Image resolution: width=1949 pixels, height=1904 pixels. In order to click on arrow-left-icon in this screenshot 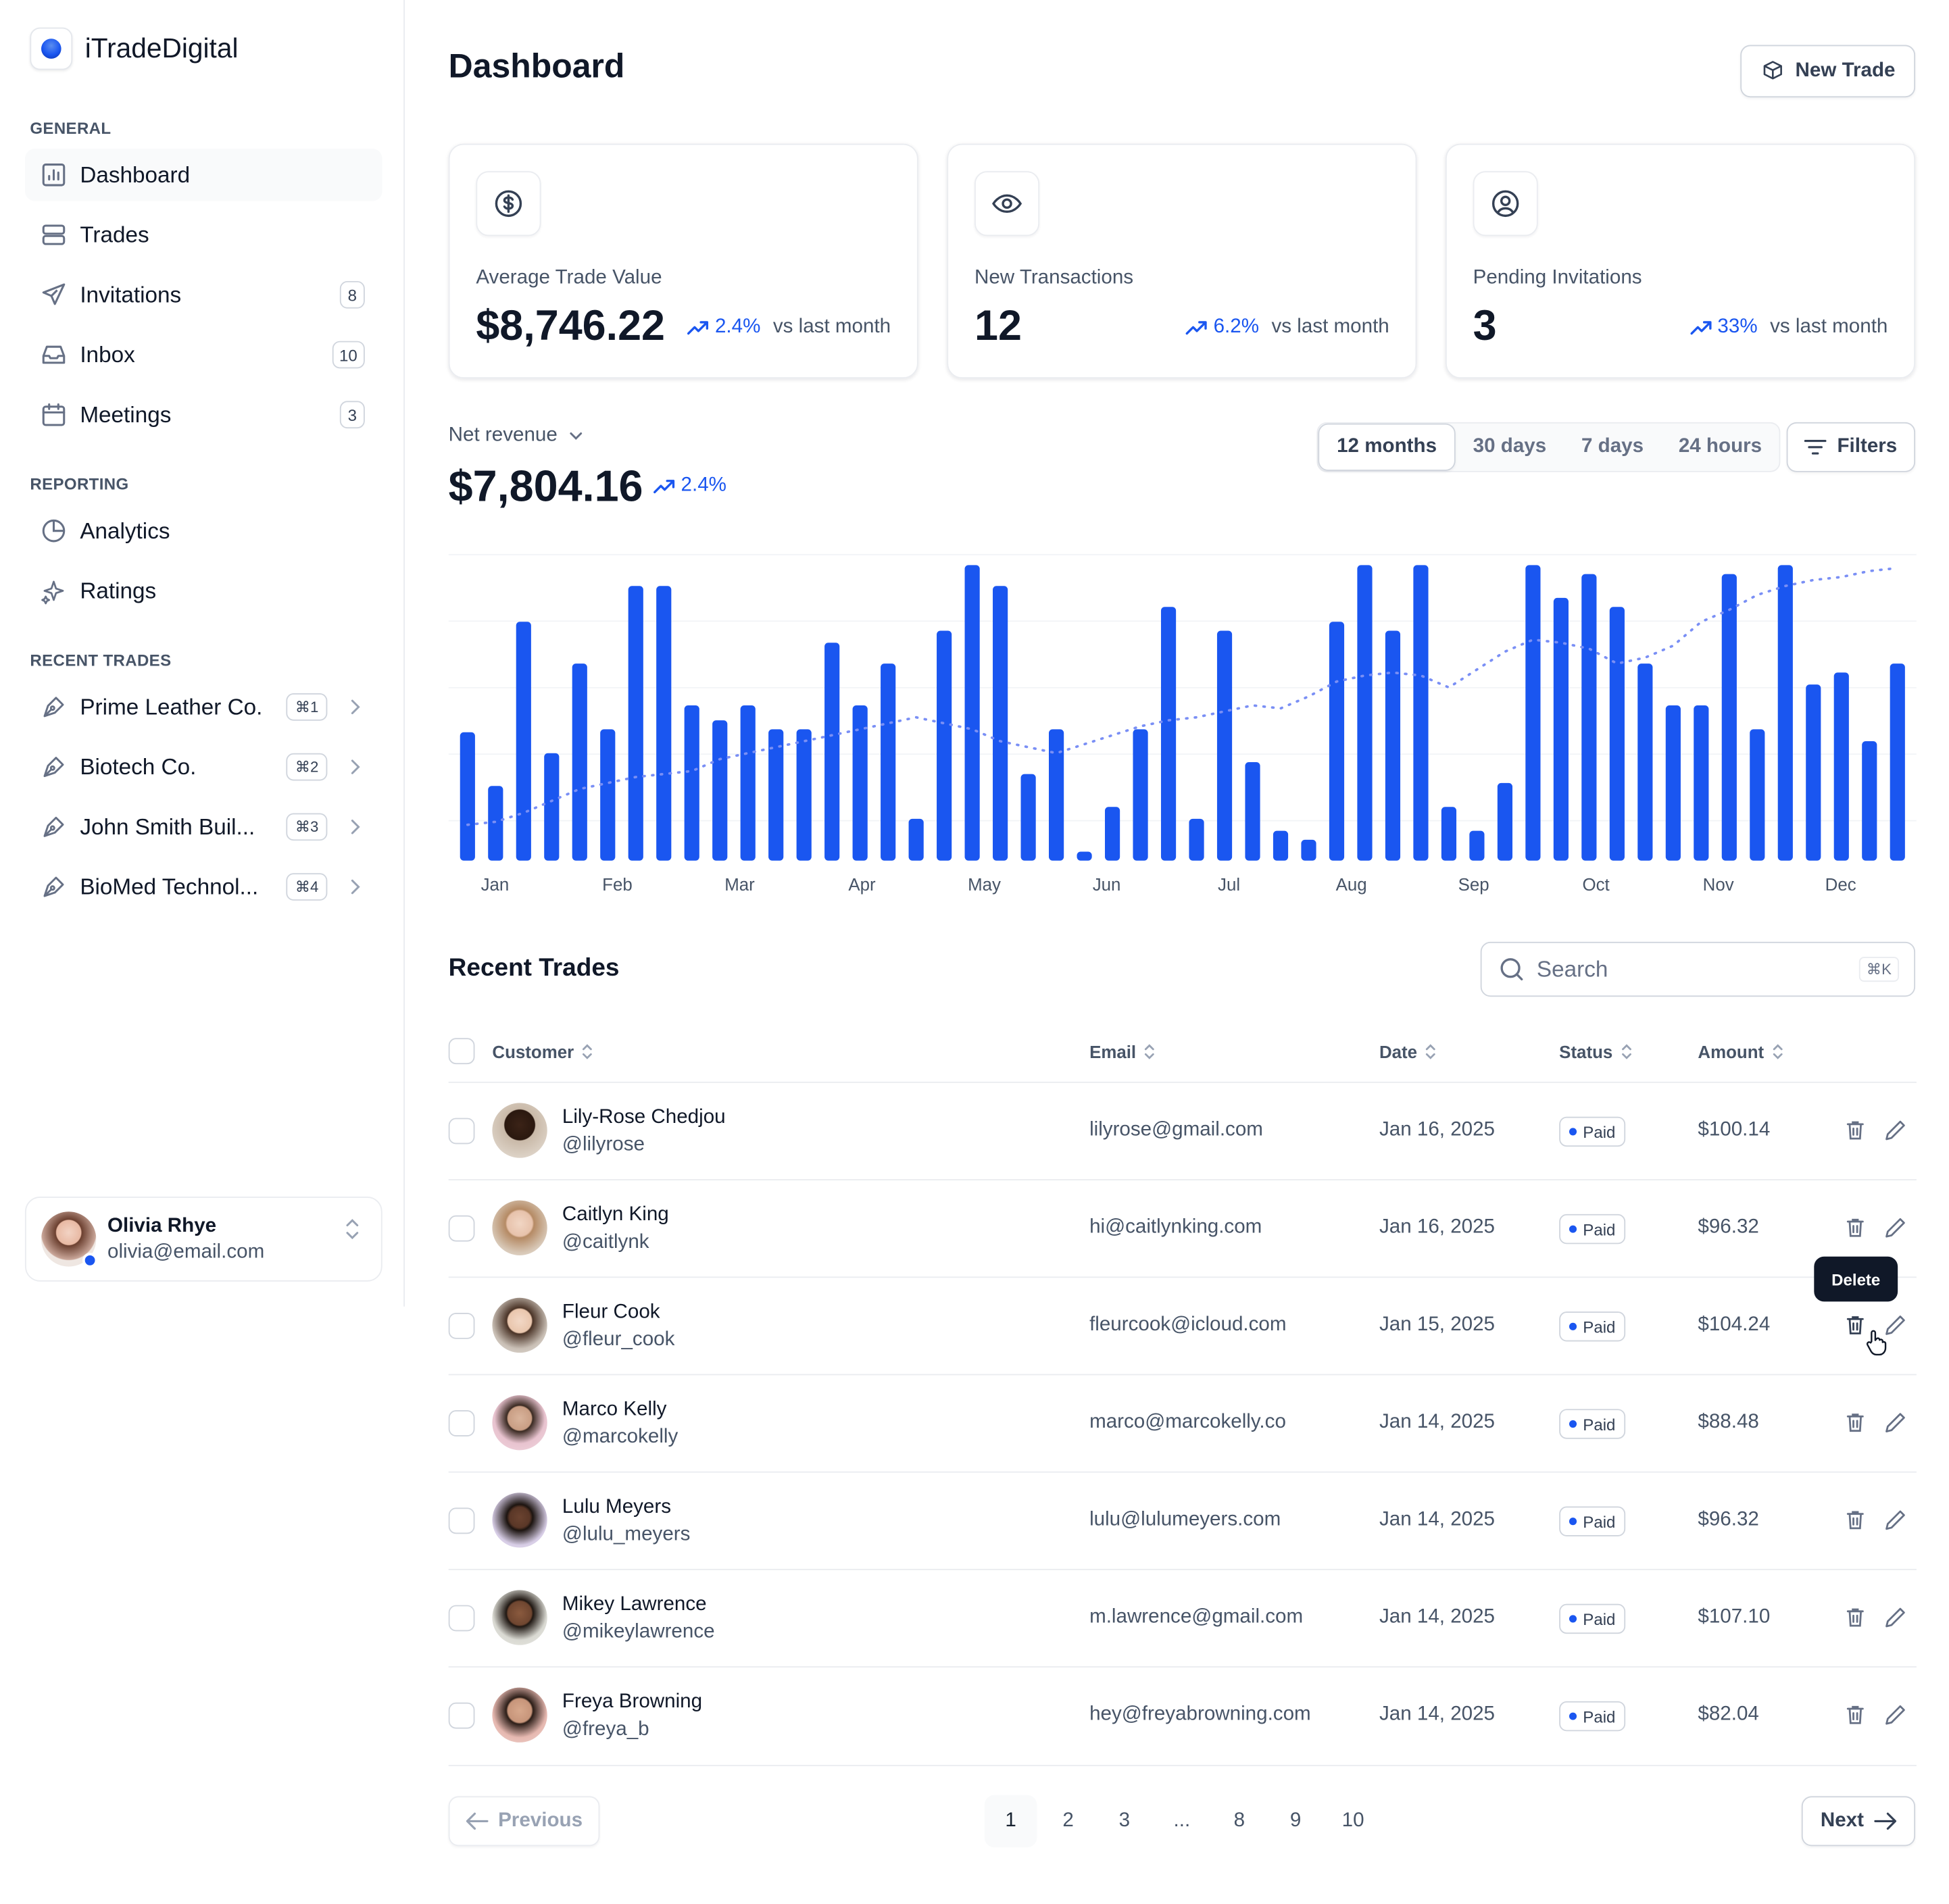, I will do `click(477, 1821)`.